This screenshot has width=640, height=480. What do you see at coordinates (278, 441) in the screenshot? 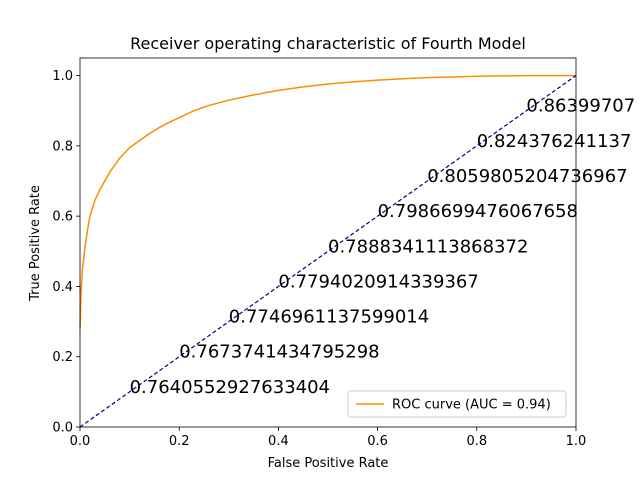
I see `x-tick-label: 0.4` at bounding box center [278, 441].